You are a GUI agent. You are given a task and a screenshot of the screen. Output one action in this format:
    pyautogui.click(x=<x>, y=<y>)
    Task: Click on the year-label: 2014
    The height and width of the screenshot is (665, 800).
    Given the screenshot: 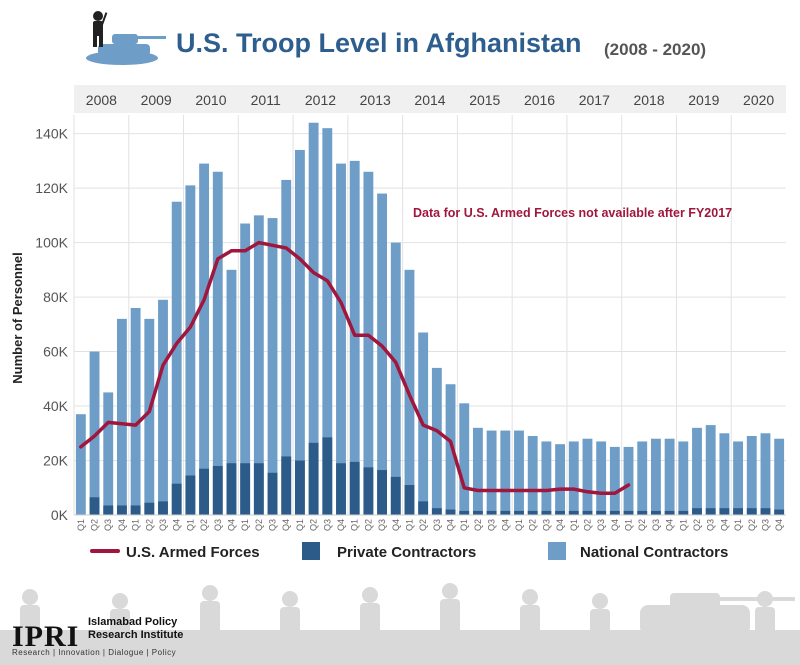 What is the action you would take?
    pyautogui.click(x=429, y=100)
    